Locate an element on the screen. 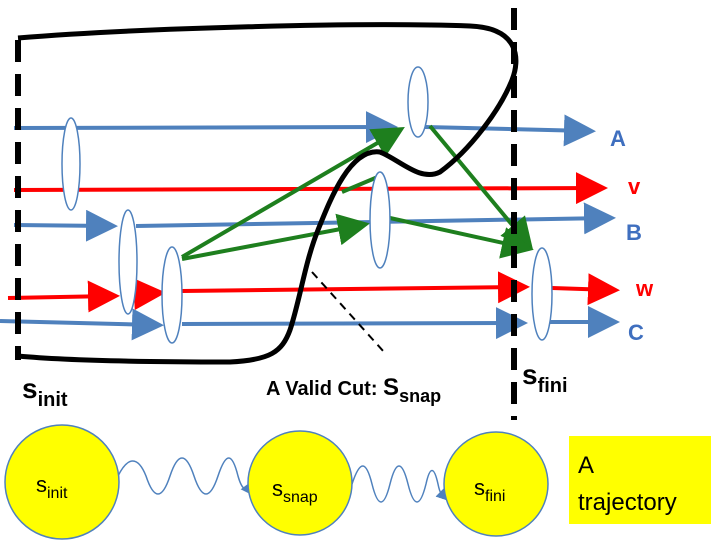 The height and width of the screenshot is (540, 720). process-label-v: v is located at coordinates (634, 186).